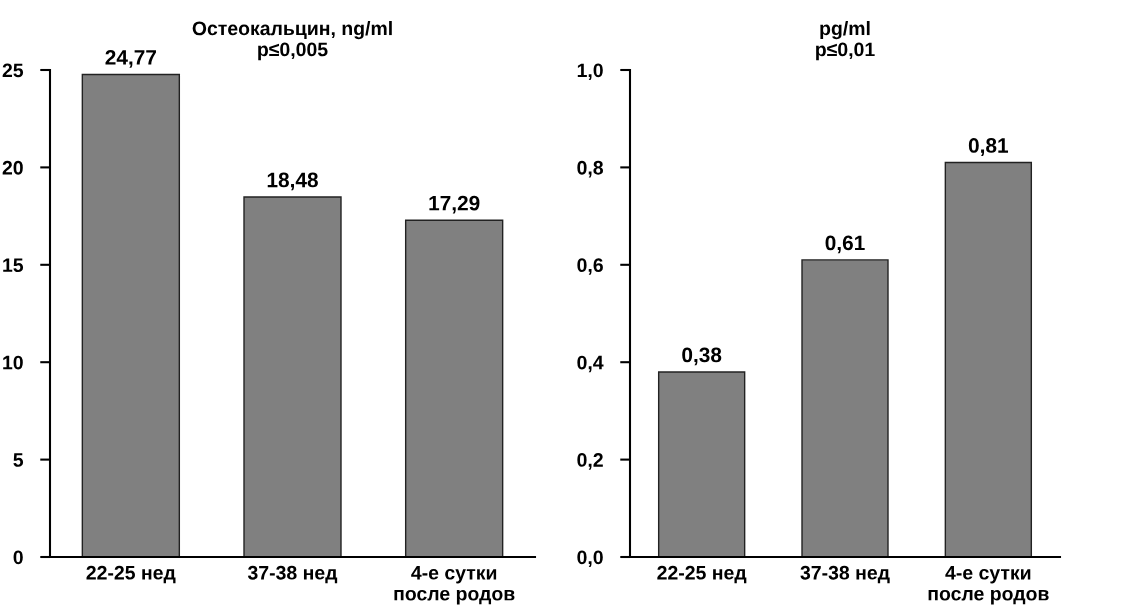 This screenshot has width=1121, height=610. What do you see at coordinates (130, 59) in the screenshot?
I see `data-label: 24,77` at bounding box center [130, 59].